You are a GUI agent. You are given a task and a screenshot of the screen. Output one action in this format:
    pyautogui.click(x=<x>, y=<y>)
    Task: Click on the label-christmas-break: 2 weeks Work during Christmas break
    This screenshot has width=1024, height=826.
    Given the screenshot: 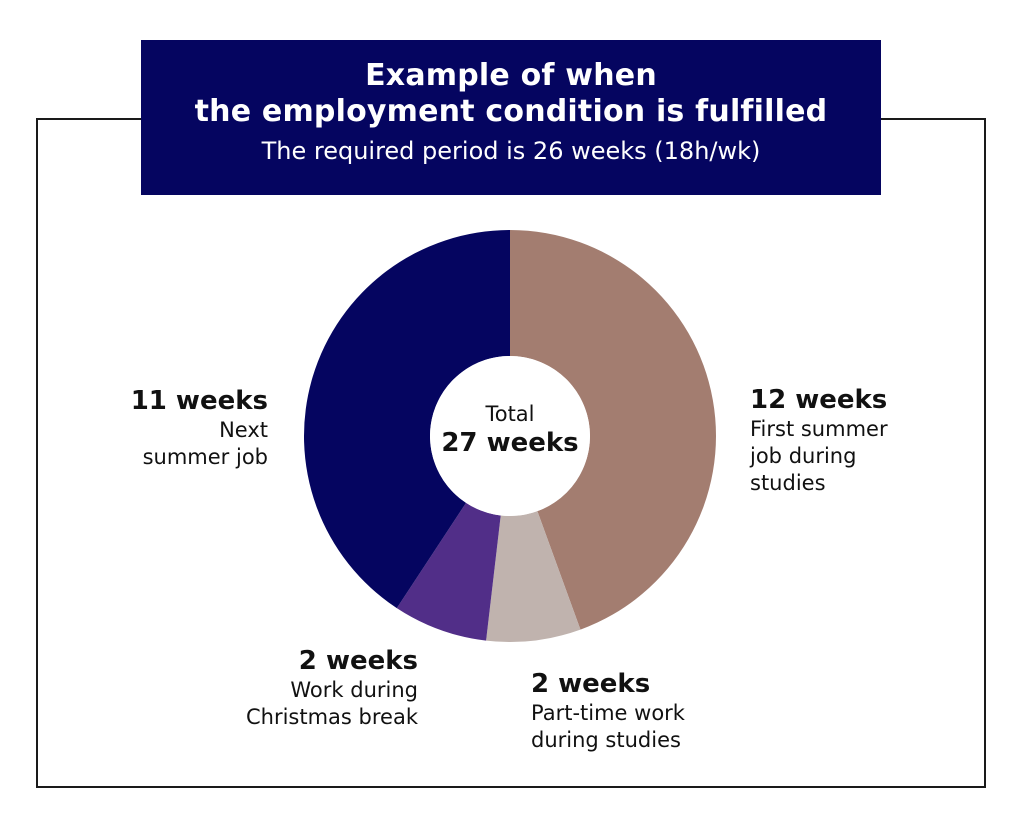 What is the action you would take?
    pyautogui.click(x=289, y=688)
    